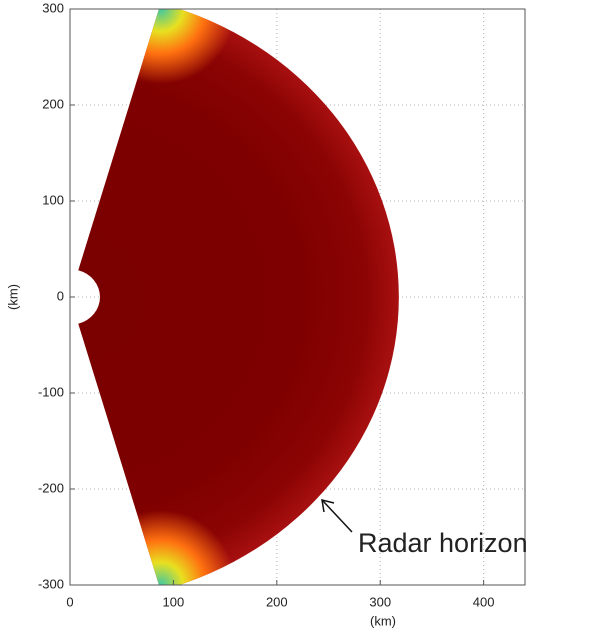 The image size is (591, 642). What do you see at coordinates (53, 199) in the screenshot?
I see `y-tick-label: 100` at bounding box center [53, 199].